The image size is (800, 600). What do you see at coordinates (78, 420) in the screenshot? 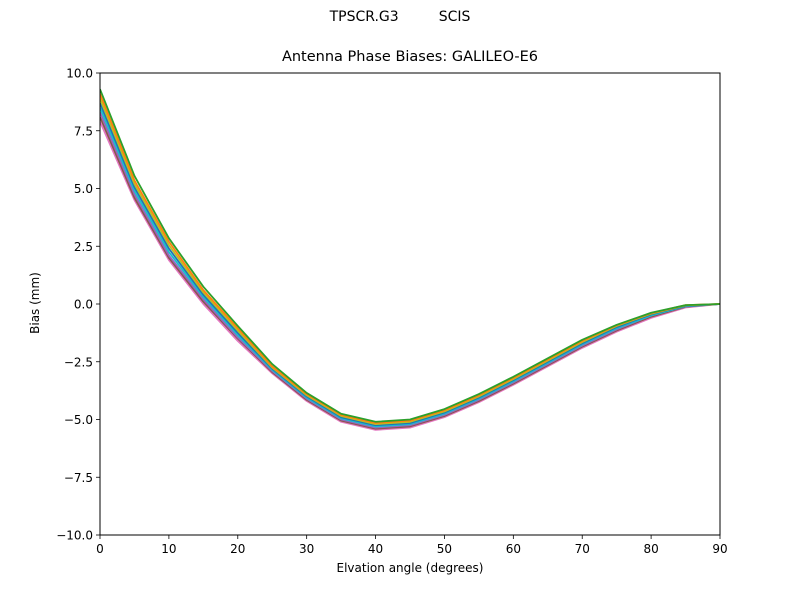
I see `y-tick-label: −5.0` at bounding box center [78, 420].